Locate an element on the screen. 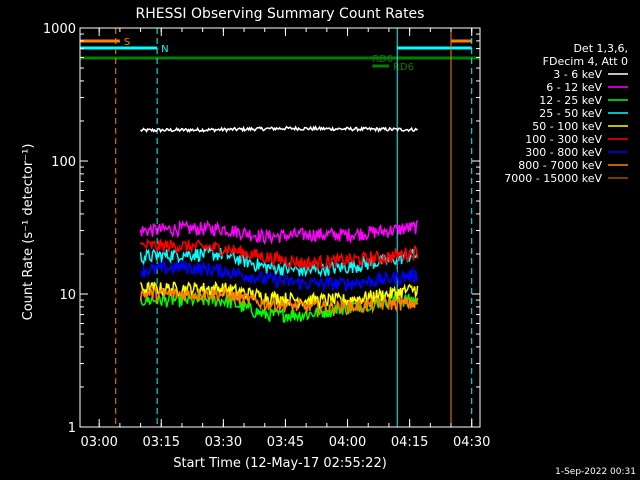 The height and width of the screenshot is (480, 640). legend-header: FDecim 4, Att 0 is located at coordinates (585, 61).